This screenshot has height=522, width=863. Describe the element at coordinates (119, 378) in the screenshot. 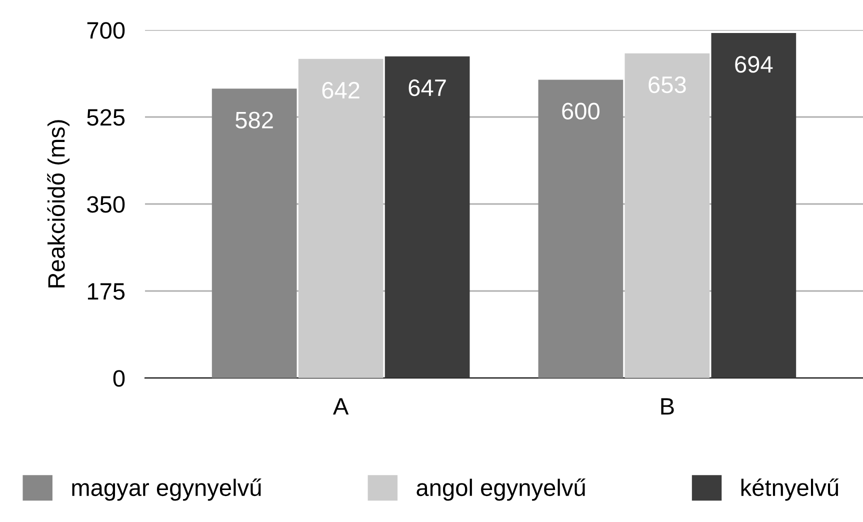

I see `y-tick-label: 0` at that location.